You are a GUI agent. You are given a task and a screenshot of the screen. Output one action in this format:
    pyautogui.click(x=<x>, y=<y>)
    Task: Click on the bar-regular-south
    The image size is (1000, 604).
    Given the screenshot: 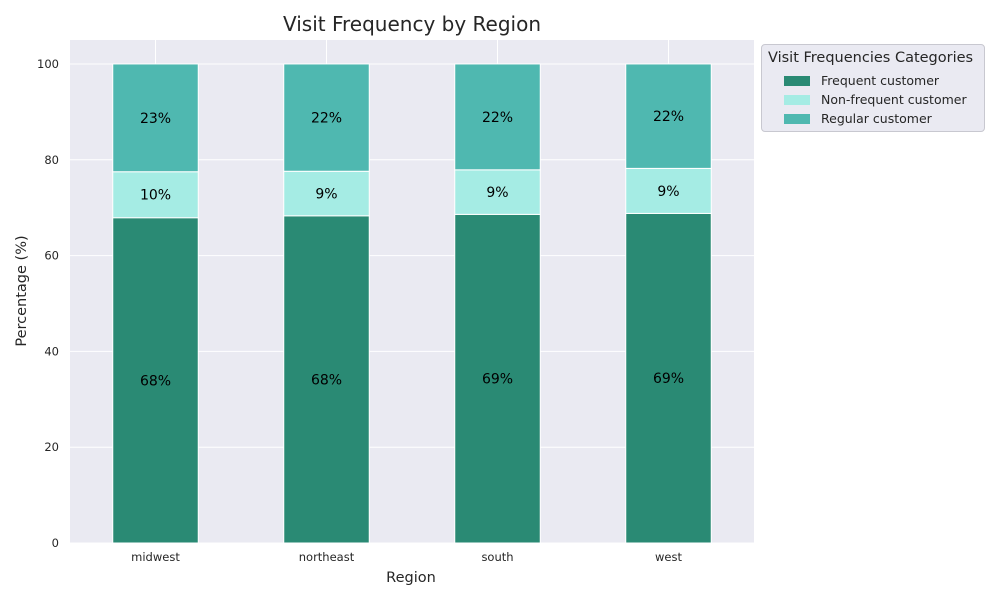 What is the action you would take?
    pyautogui.click(x=497, y=117)
    